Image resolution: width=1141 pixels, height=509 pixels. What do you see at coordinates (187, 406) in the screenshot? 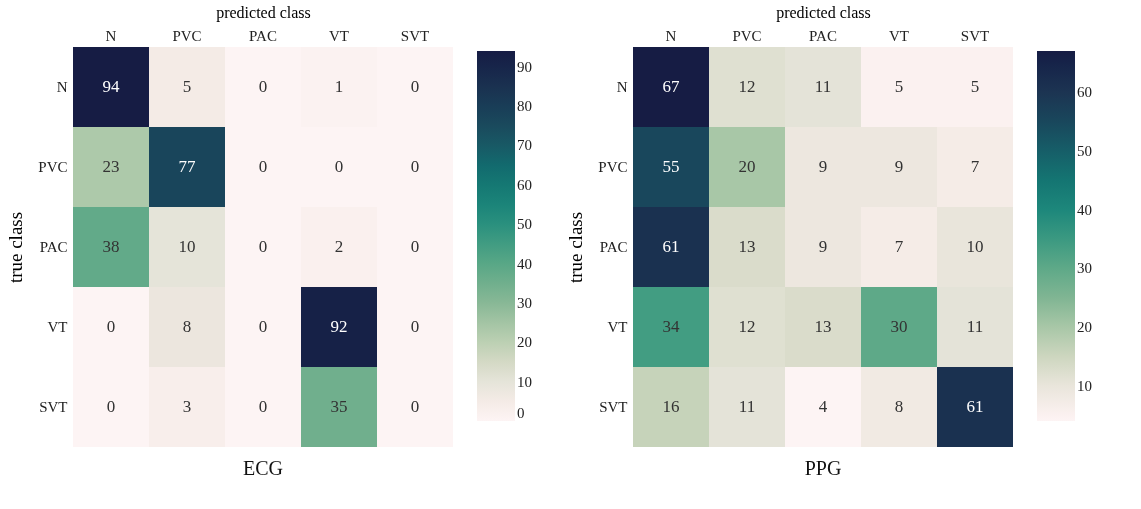
I see `data-label: 3` at bounding box center [187, 406].